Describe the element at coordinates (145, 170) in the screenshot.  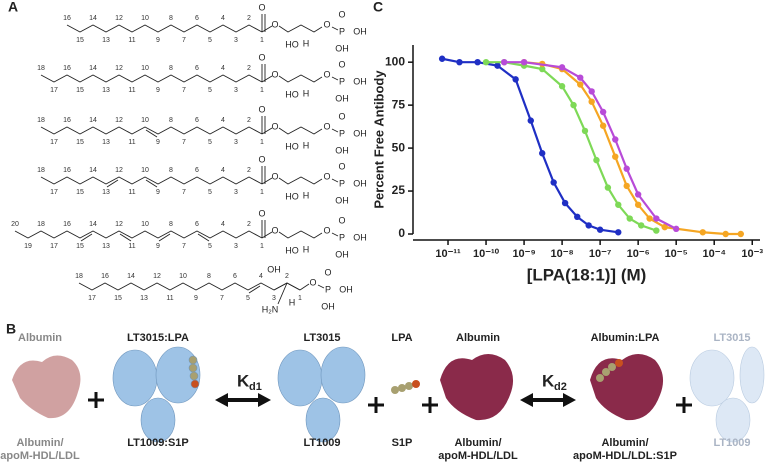
I see `carbon-number: 10` at that location.